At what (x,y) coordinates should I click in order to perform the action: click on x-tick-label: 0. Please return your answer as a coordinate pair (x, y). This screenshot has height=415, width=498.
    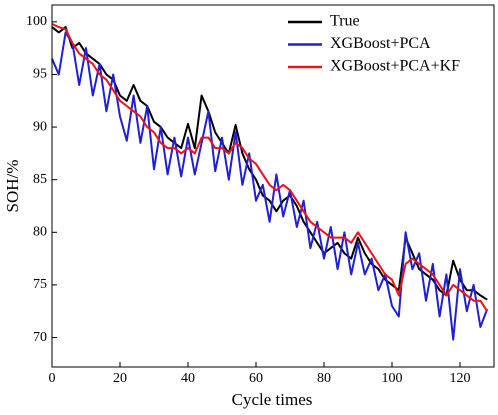
    Looking at the image, I should click on (52, 378).